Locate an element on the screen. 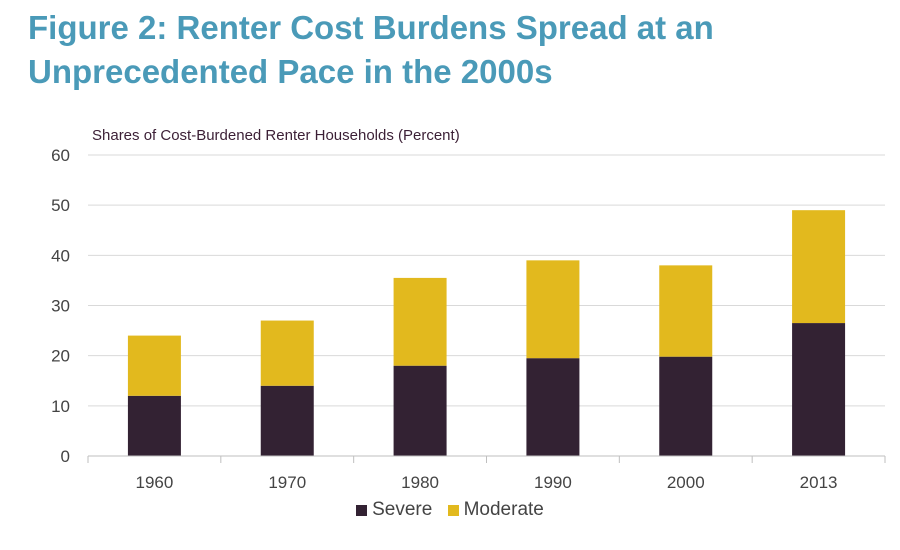 The image size is (900, 550). legend: Severe Moderate is located at coordinates (450, 510).